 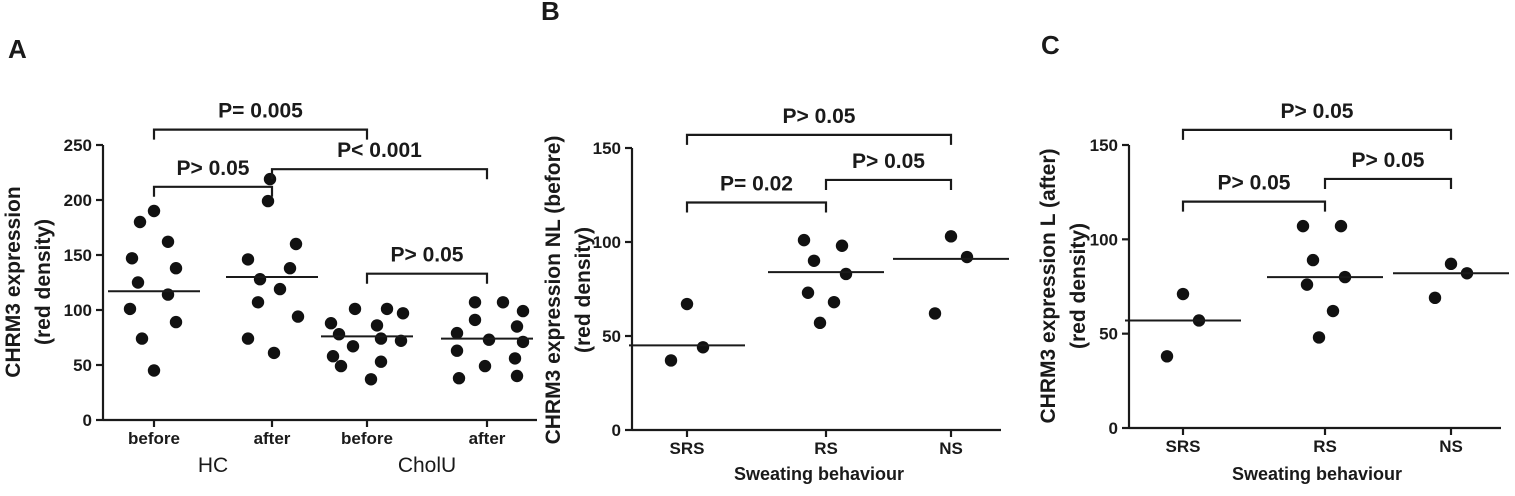 What do you see at coordinates (427, 465) in the screenshot?
I see `group-label: CholU` at bounding box center [427, 465].